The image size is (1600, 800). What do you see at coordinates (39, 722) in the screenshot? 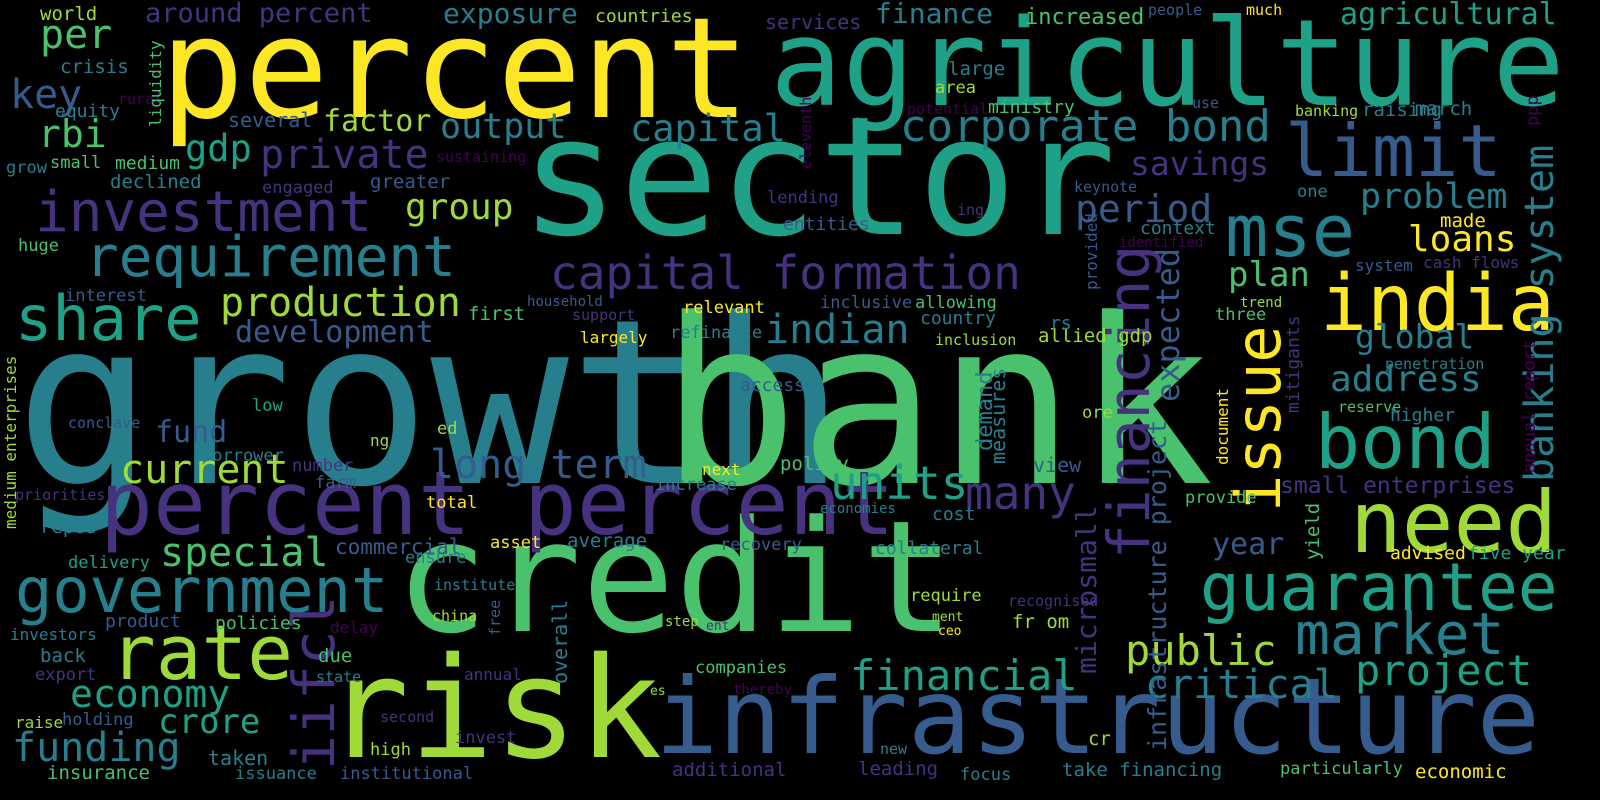
I see `cloud-word-raise: raise` at bounding box center [39, 722].